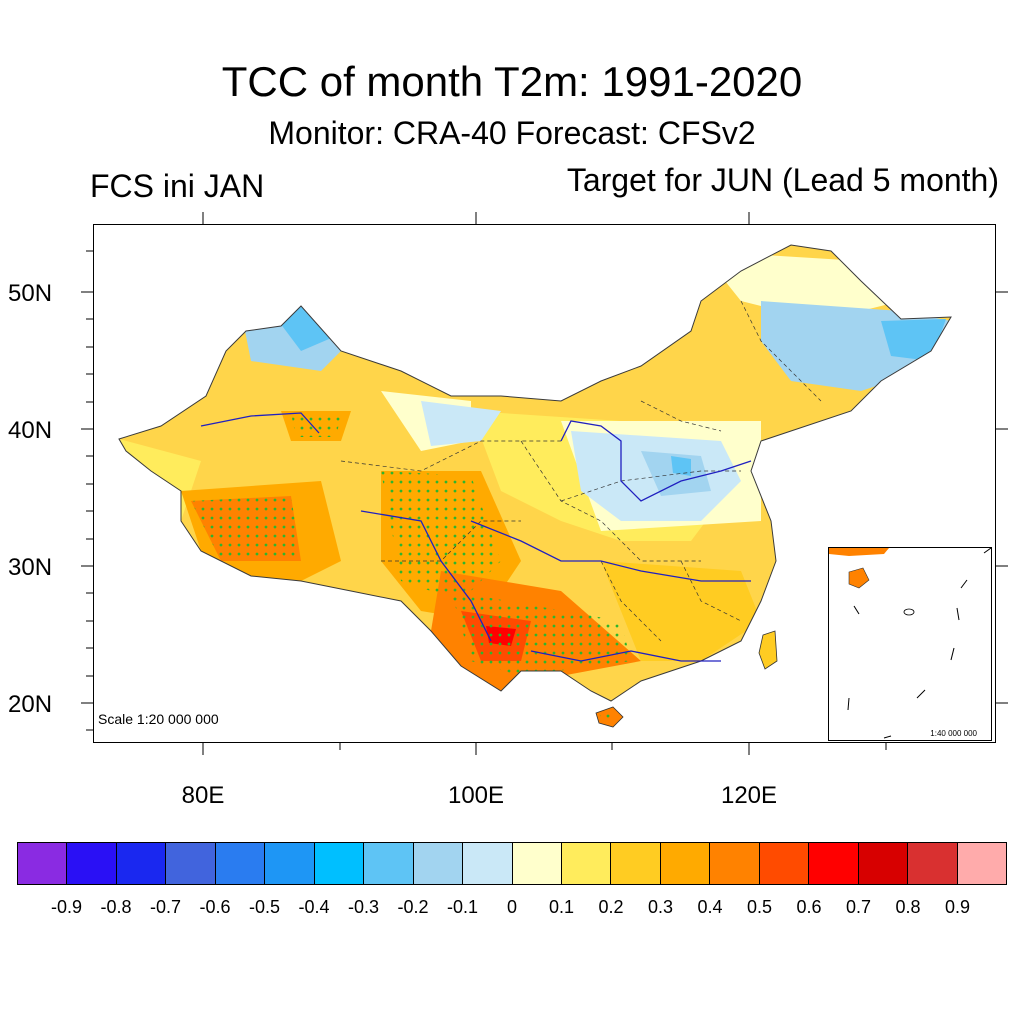 The width and height of the screenshot is (1024, 1024). I want to click on rivers, so click(476, 537).